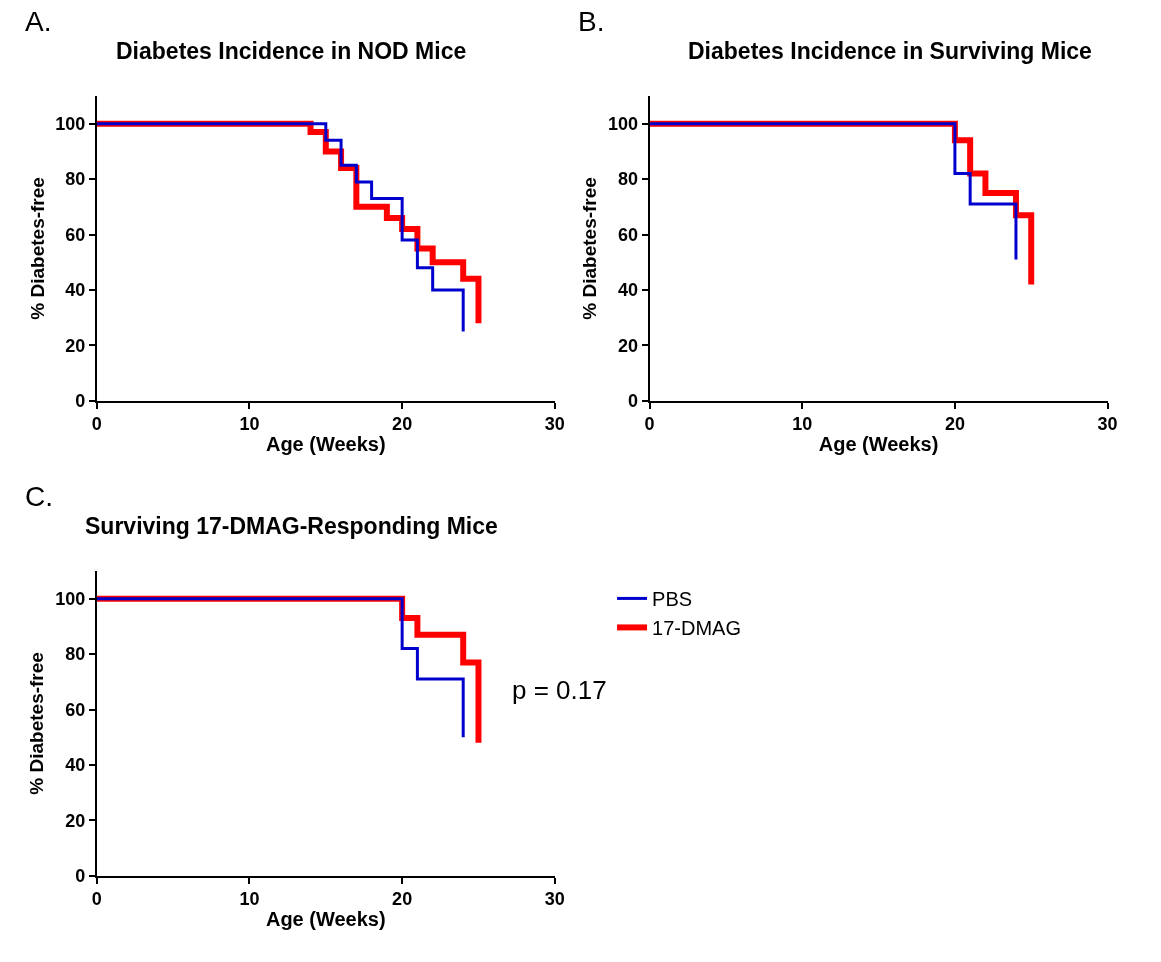 Image resolution: width=1161 pixels, height=962 pixels. I want to click on text: C., so click(39, 496).